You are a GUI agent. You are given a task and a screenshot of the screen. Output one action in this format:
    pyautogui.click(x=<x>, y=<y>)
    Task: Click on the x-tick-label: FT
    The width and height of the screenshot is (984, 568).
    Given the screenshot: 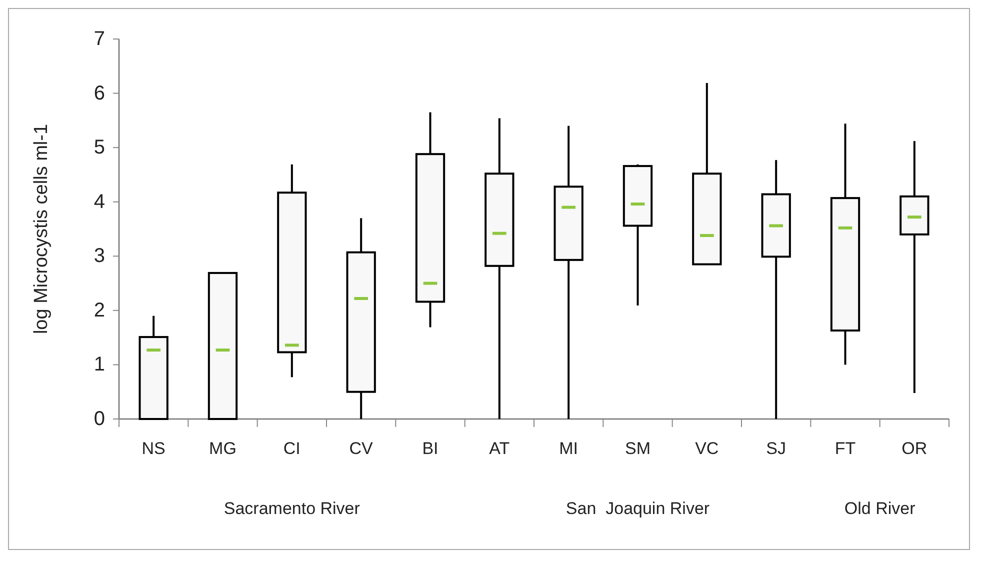 What is the action you would take?
    pyautogui.click(x=845, y=448)
    